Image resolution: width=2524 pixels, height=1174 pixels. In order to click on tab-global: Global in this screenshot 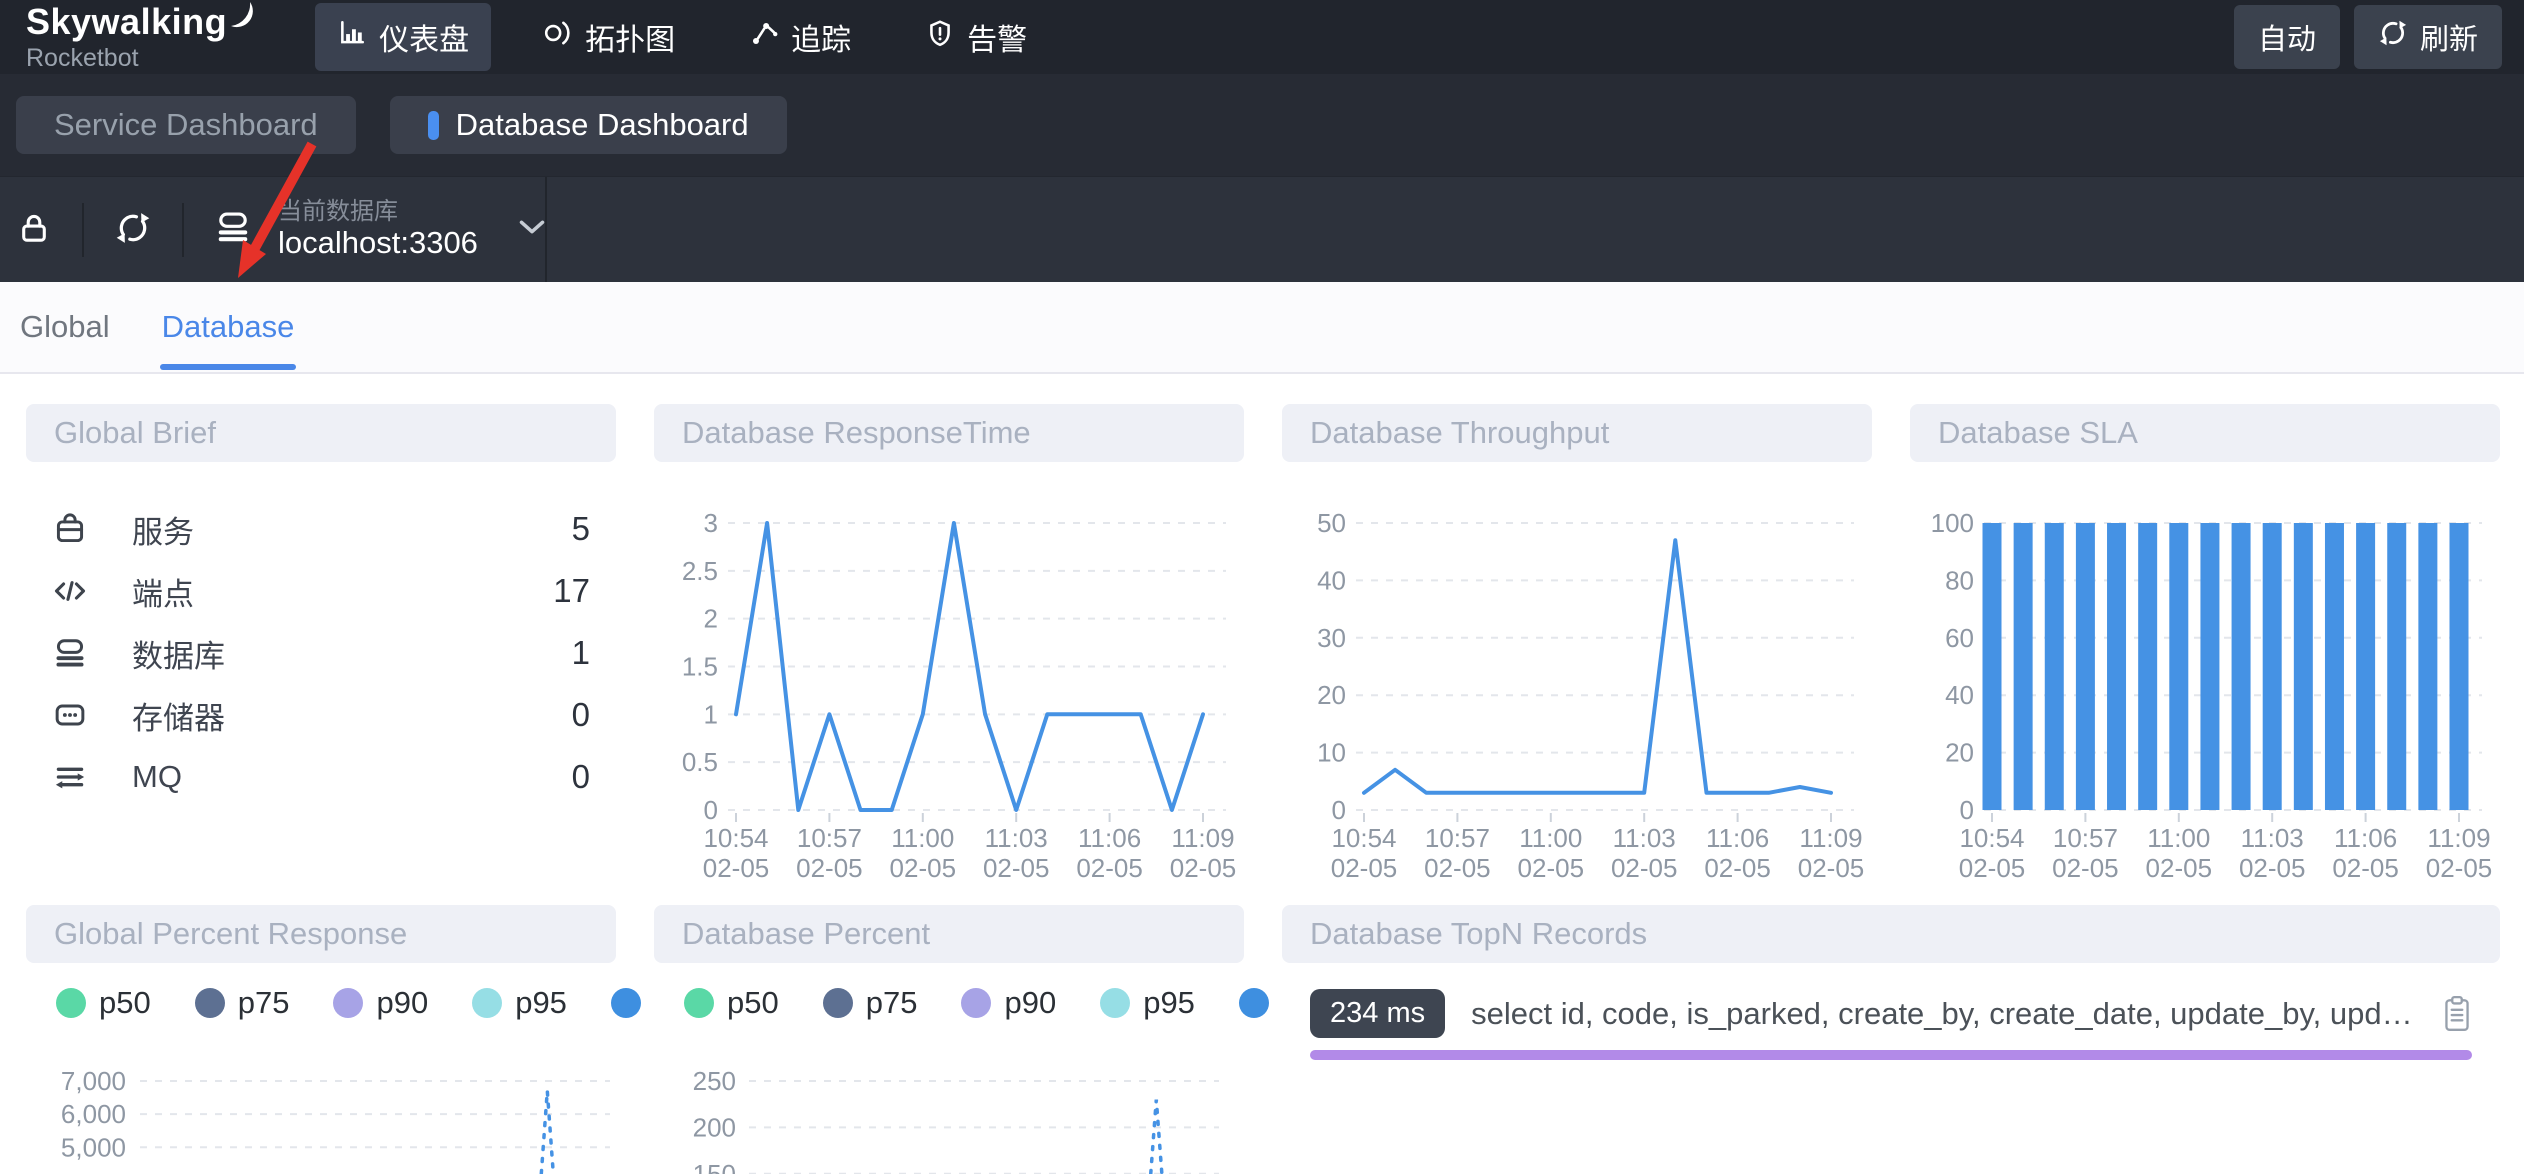, I will do `click(65, 327)`.